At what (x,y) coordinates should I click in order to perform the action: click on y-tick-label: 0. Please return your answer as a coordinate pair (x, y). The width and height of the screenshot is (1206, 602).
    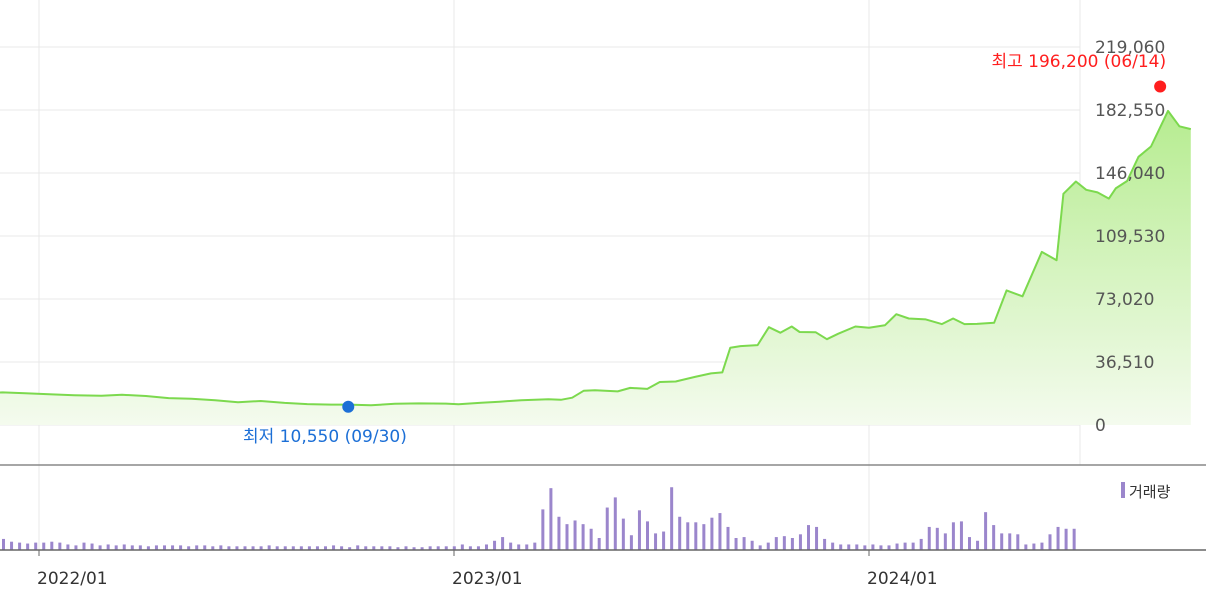
    Looking at the image, I should click on (1100, 426).